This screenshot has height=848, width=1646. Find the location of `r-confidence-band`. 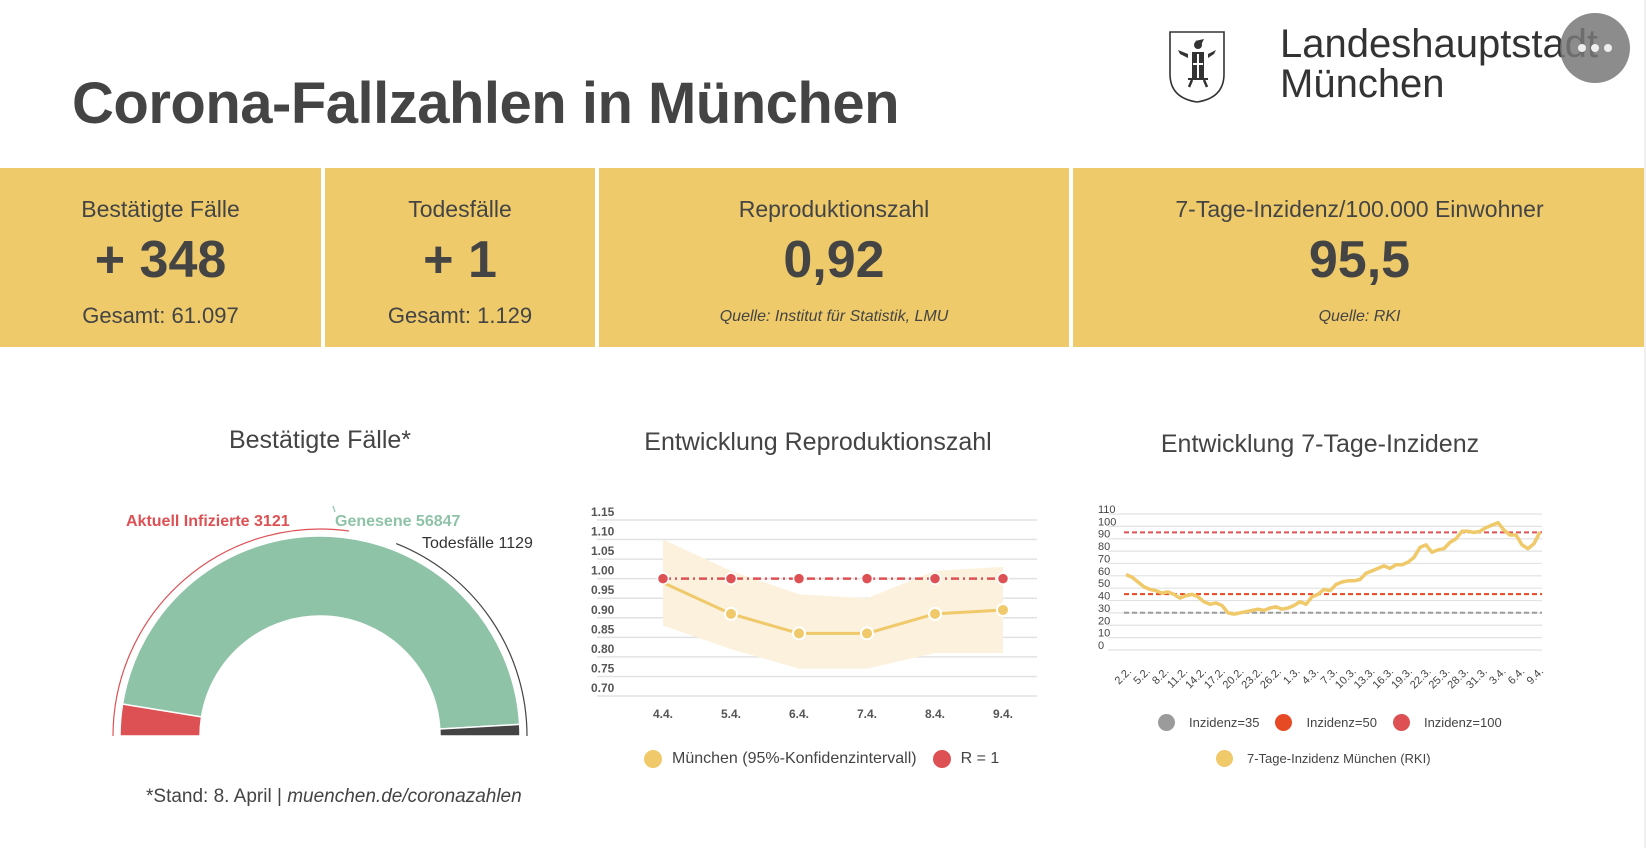

r-confidence-band is located at coordinates (833, 604).